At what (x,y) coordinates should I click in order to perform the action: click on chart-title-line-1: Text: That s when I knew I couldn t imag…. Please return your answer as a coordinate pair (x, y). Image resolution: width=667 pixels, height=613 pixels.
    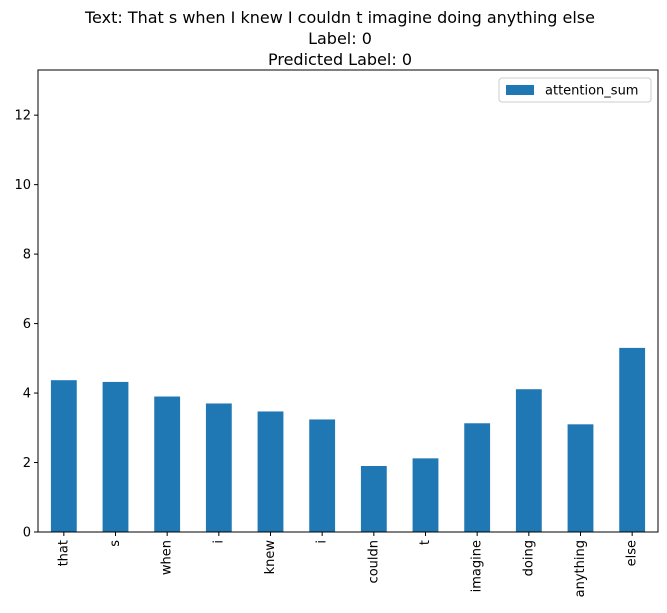
    Looking at the image, I should click on (340, 17).